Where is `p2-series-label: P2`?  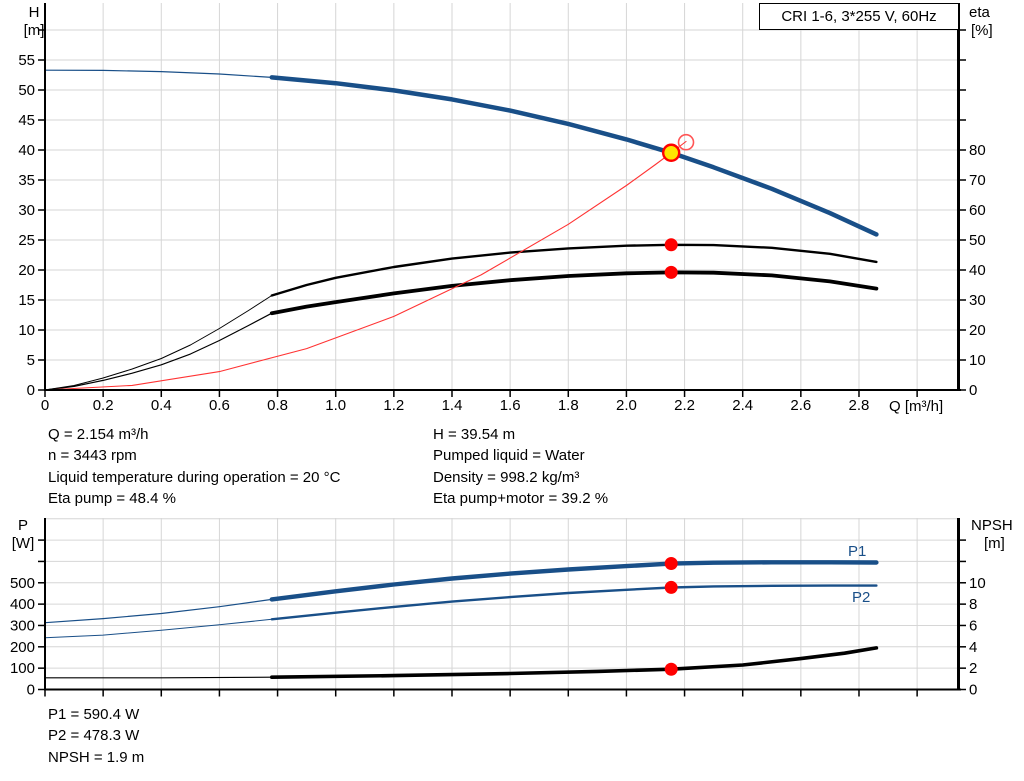 p2-series-label: P2 is located at coordinates (861, 597).